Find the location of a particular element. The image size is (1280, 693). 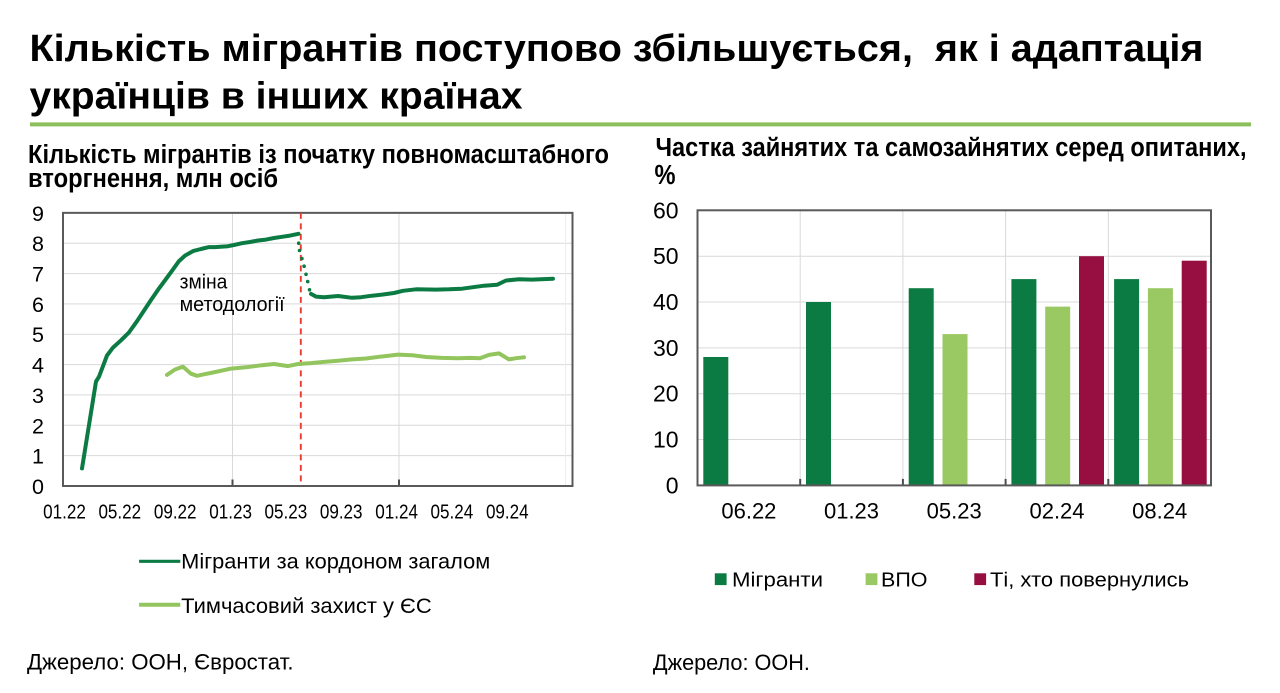

svg-text: Ті, хто повернулись is located at coordinates (1089, 580).